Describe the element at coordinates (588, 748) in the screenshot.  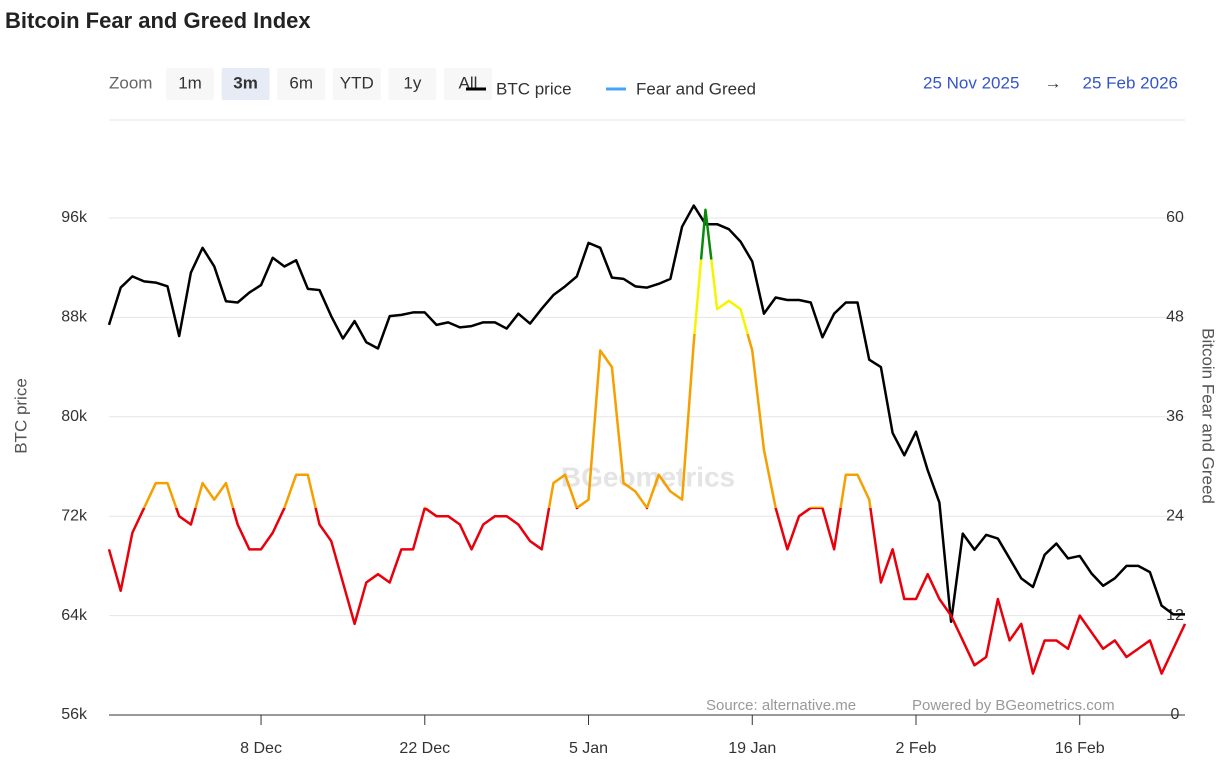
I see `x-tick-label: 5 Jan` at that location.